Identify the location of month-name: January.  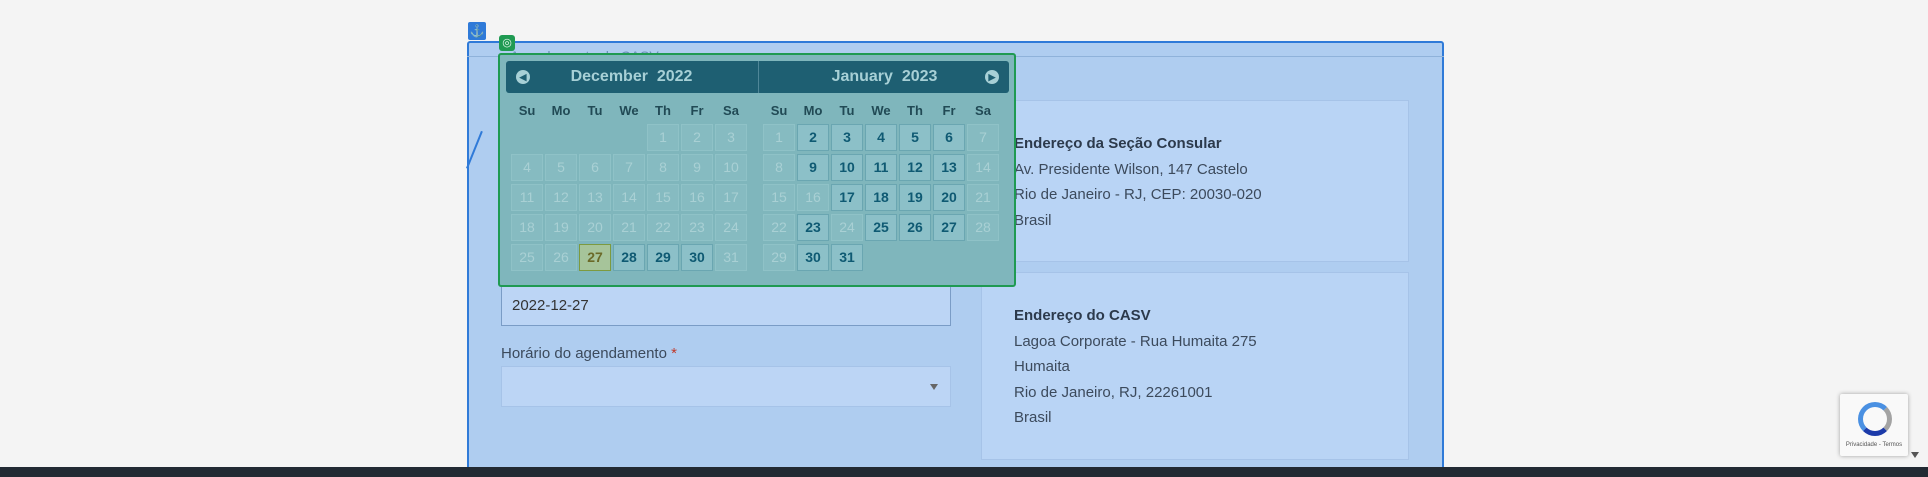
(862, 76).